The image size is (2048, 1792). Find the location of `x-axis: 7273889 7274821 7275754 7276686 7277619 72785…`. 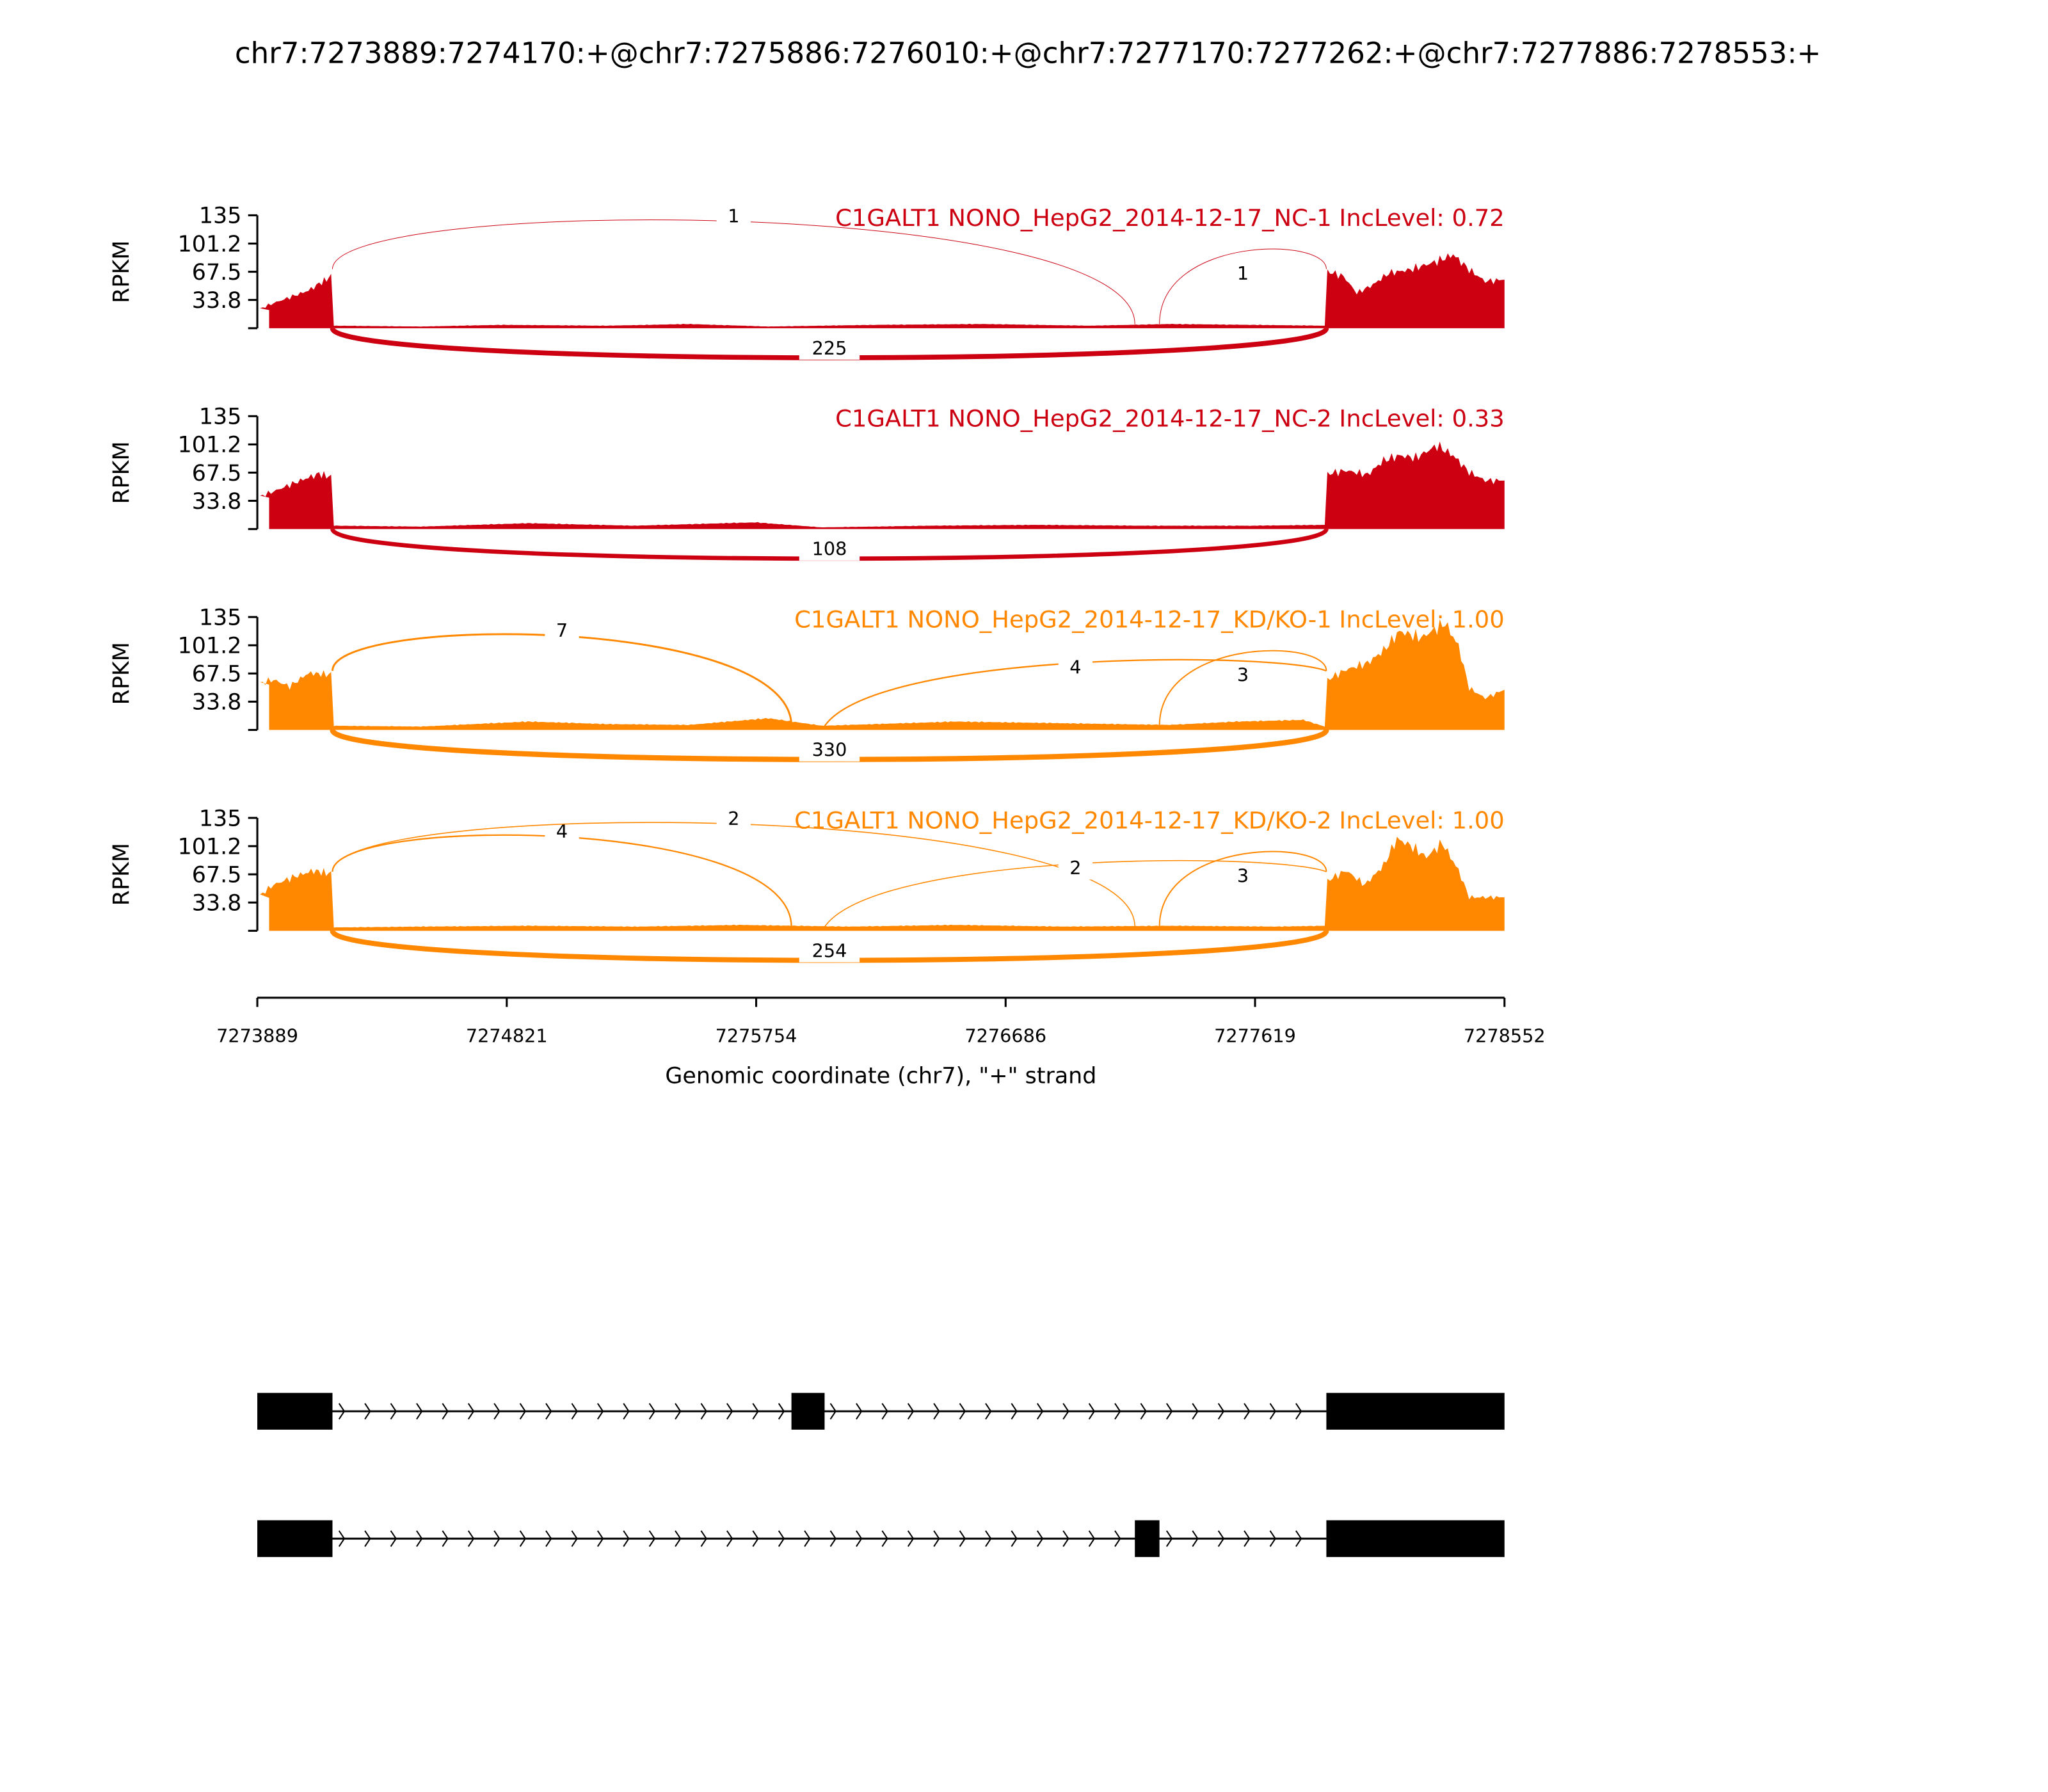

x-axis: 7273889 7274821 7275754 7276686 7277619 72785… is located at coordinates (881, 1021).